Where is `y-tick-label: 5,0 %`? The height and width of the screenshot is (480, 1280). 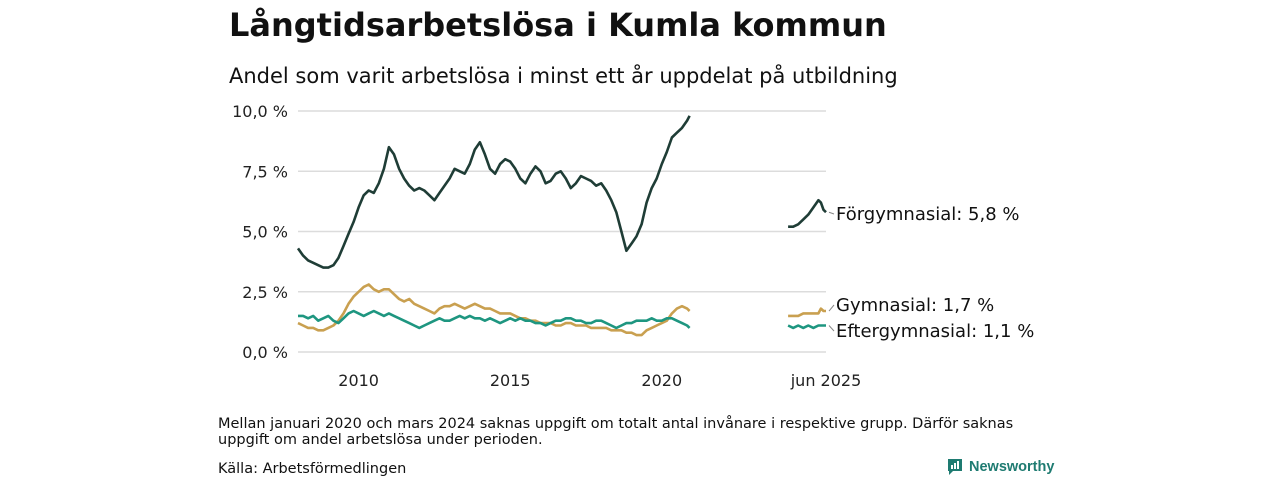 y-tick-label: 5,0 % is located at coordinates (265, 232).